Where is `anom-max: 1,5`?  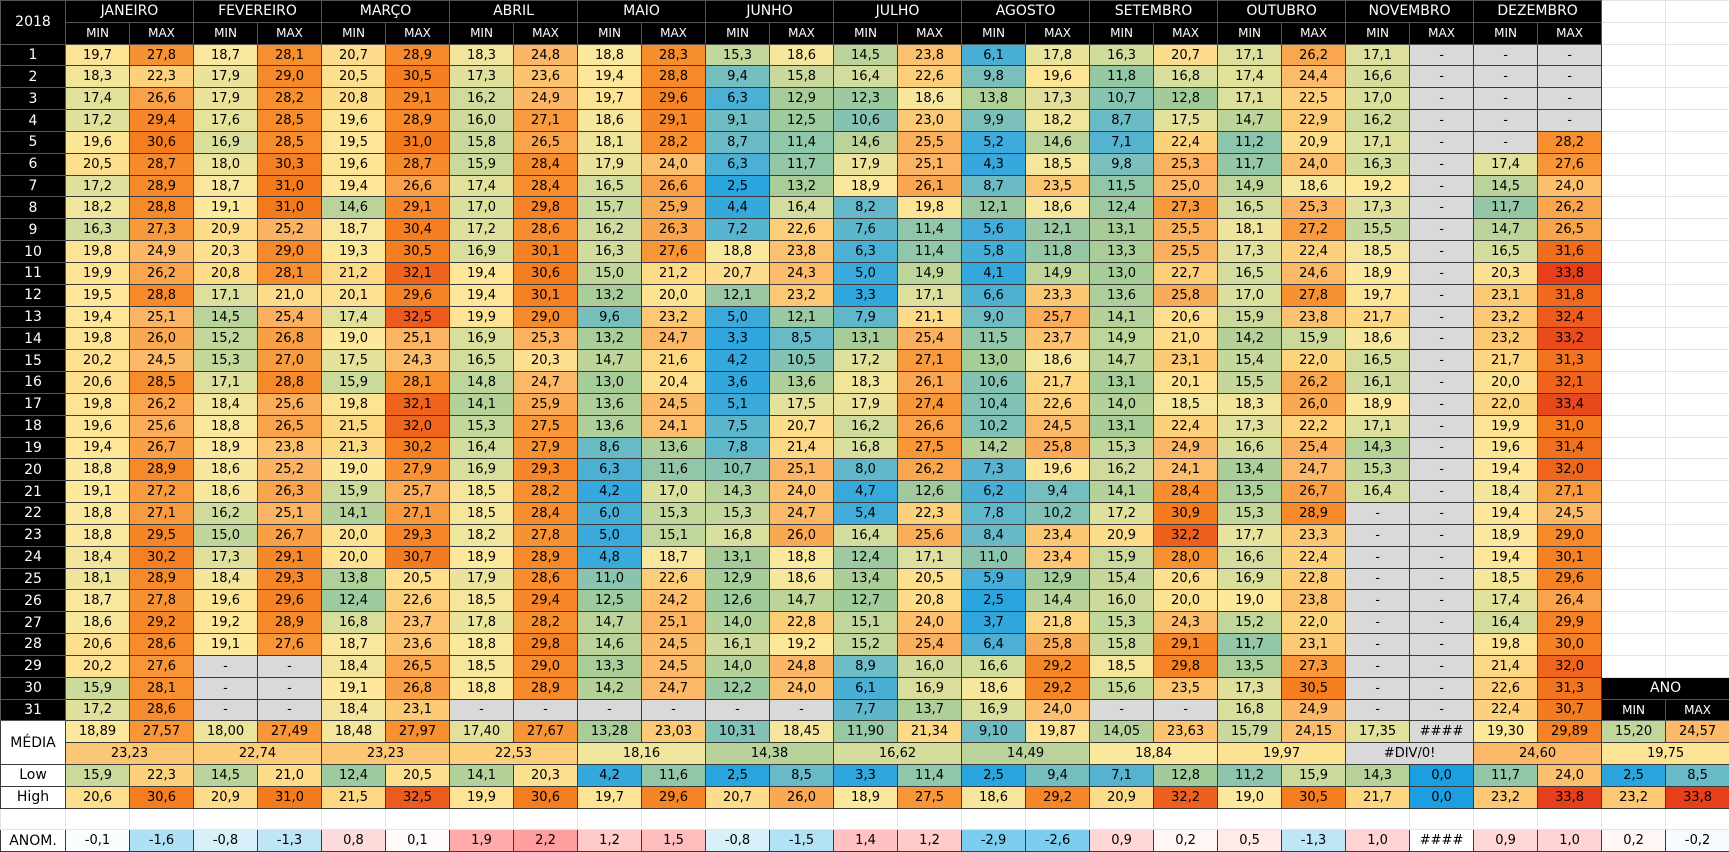
anom-max: 1,5 is located at coordinates (674, 840).